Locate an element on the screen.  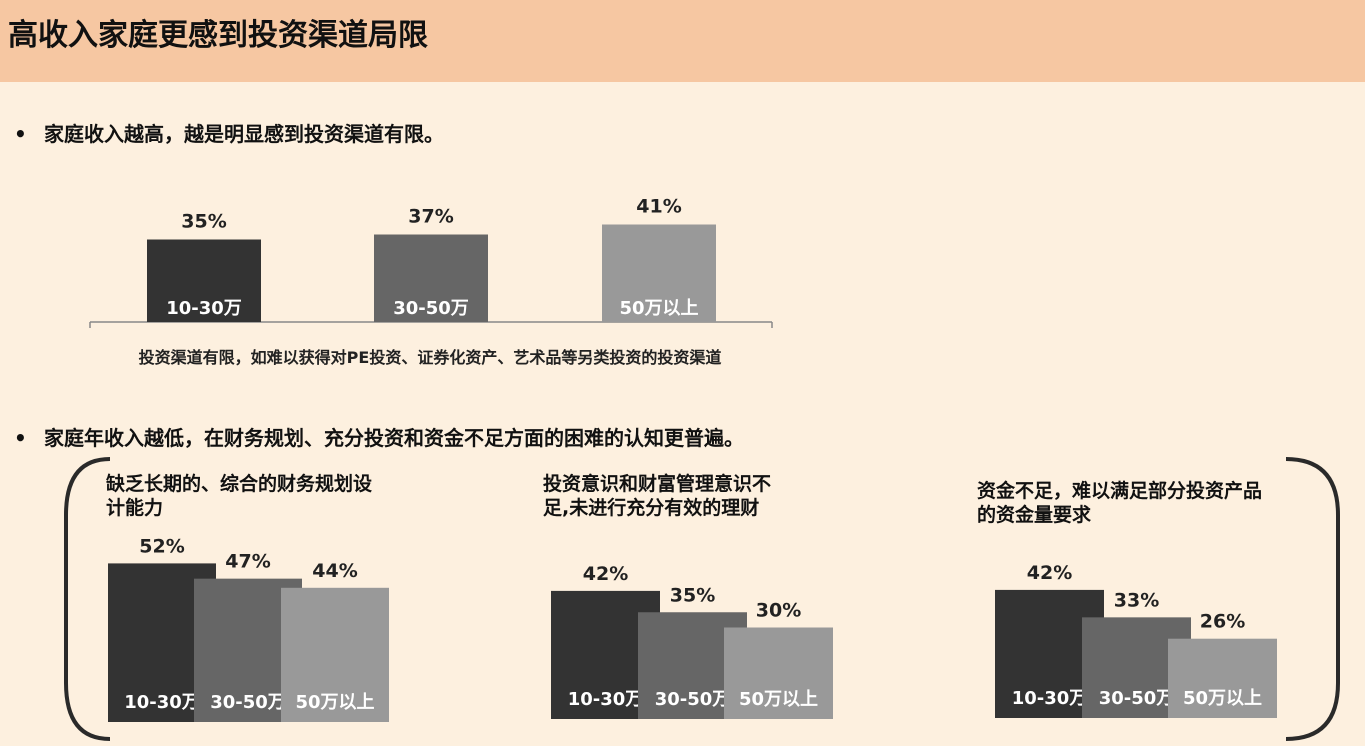
mini-2-bar-3-value: 30% is located at coordinates (778, 611).